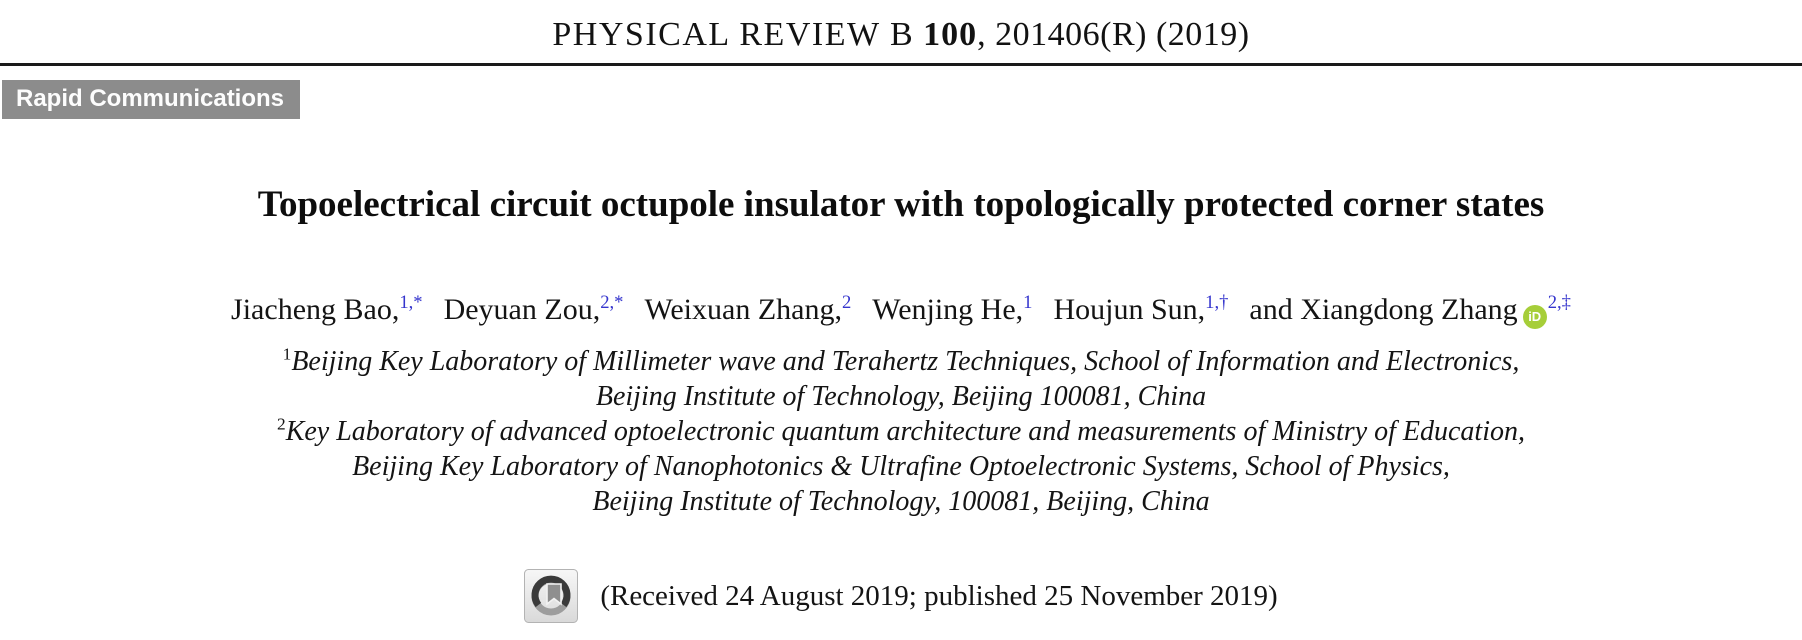 The width and height of the screenshot is (1802, 640). Describe the element at coordinates (151, 99) in the screenshot. I see `rapid-communications-badge: Rapid Communications` at that location.